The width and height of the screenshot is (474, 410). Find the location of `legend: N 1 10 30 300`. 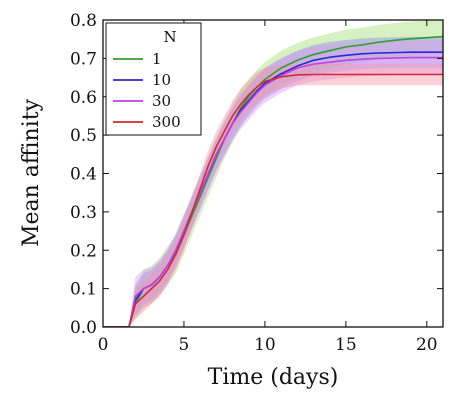

legend: N 1 10 30 300 is located at coordinates (153, 79).